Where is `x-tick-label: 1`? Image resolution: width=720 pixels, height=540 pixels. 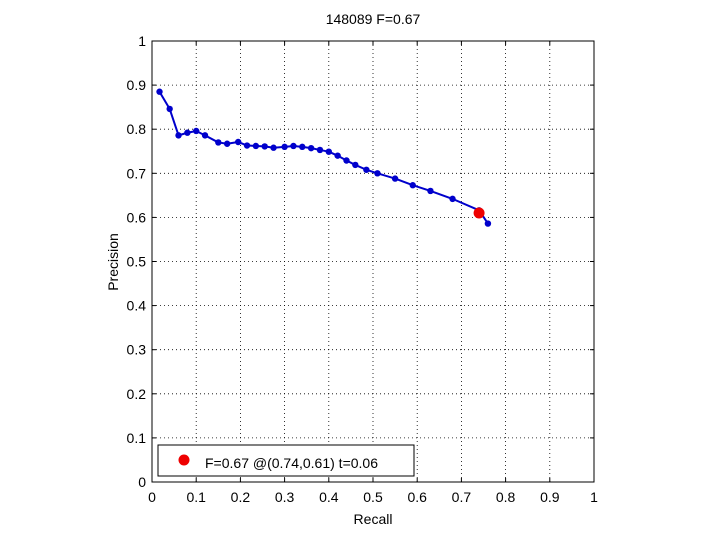 x-tick-label: 1 is located at coordinates (594, 497).